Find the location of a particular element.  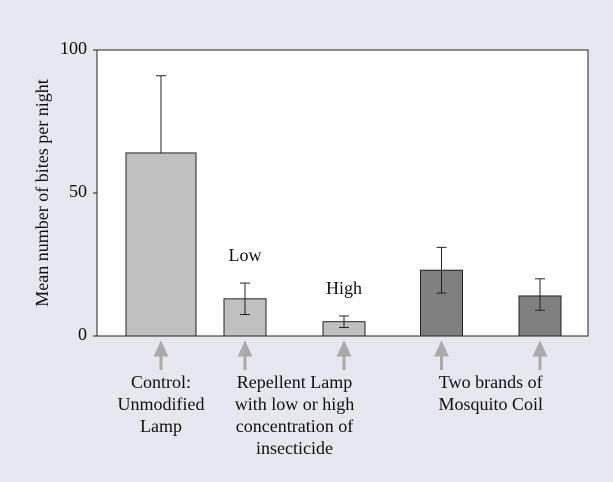

group-label: Repellent Lamp is located at coordinates (294, 382).